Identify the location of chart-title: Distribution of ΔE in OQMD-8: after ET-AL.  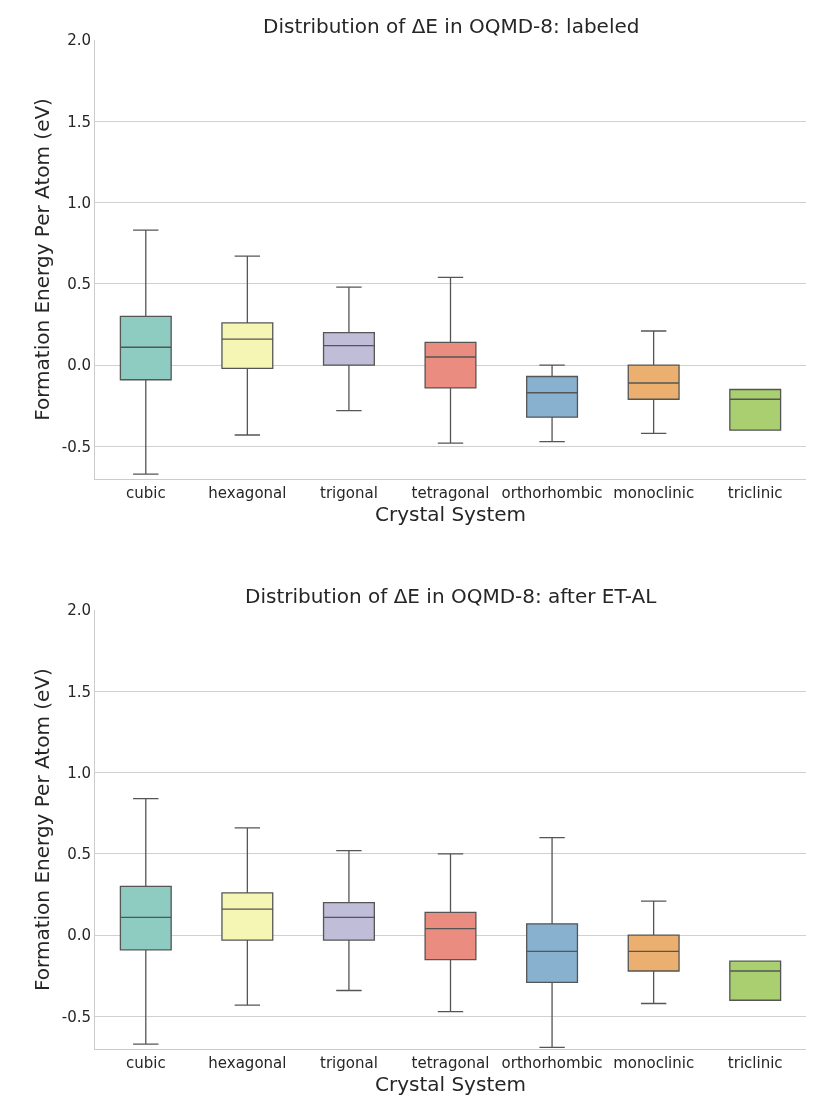
(451, 596).